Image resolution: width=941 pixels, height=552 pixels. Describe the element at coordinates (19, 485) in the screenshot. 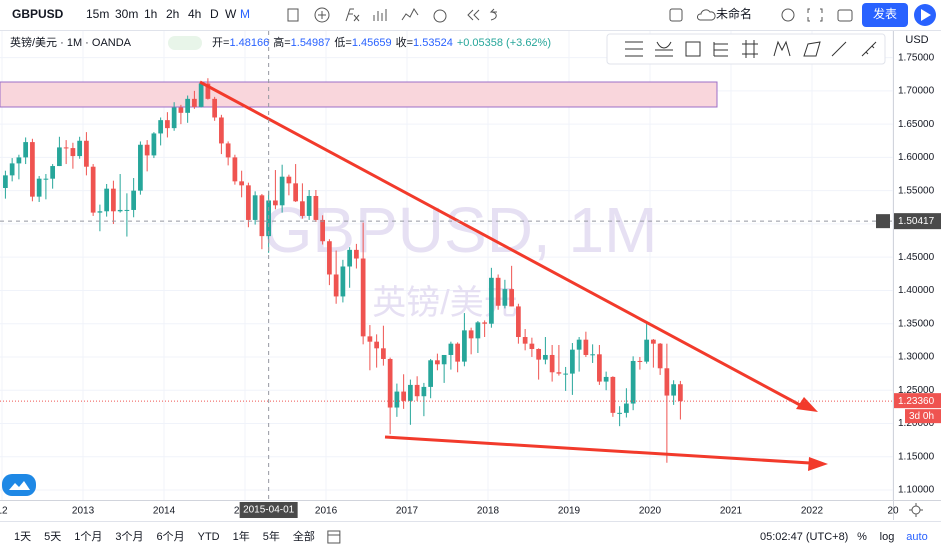

I see `logo` at that location.